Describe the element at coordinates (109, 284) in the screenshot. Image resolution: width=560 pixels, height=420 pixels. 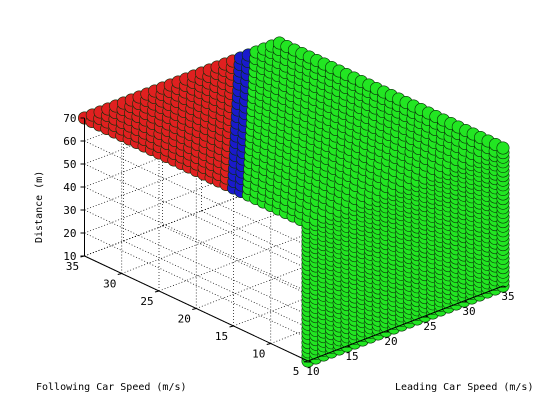
I see `y-tick-label: 30` at that location.